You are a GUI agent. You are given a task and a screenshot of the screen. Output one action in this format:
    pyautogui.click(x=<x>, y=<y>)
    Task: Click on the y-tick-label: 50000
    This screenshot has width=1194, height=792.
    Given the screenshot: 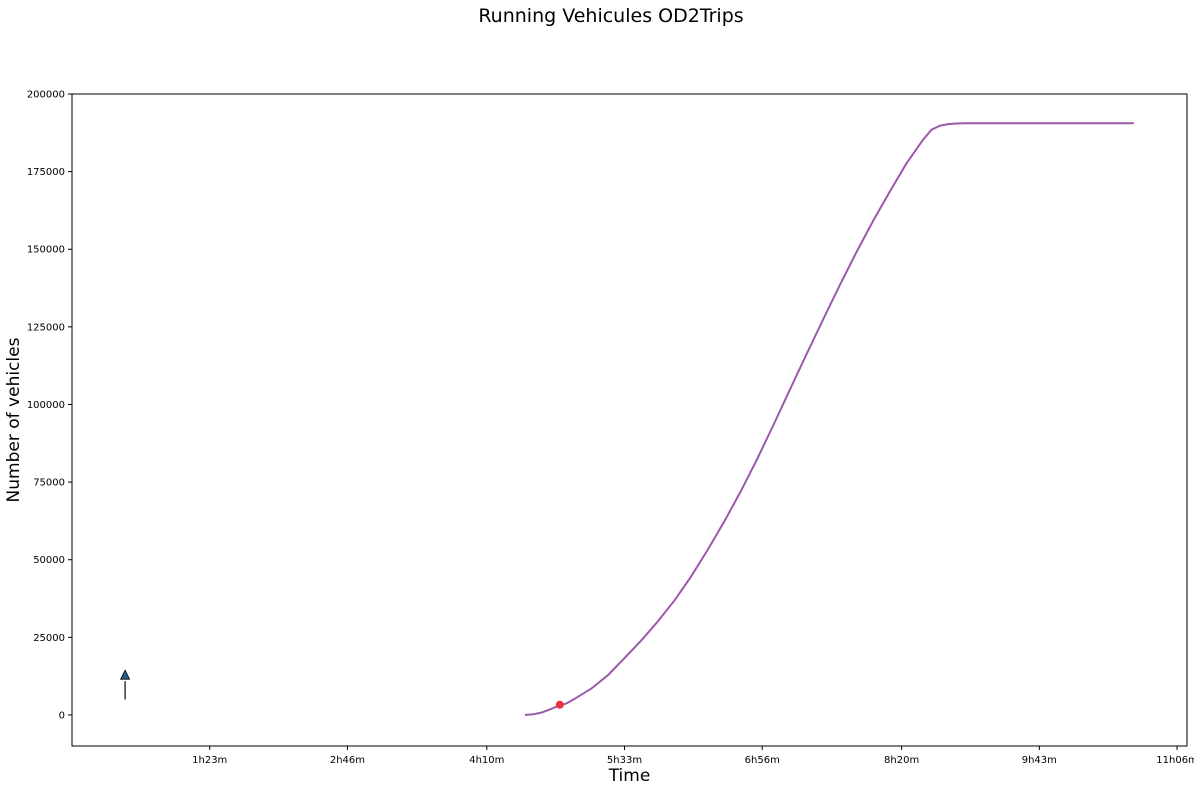 What is the action you would take?
    pyautogui.click(x=49, y=560)
    